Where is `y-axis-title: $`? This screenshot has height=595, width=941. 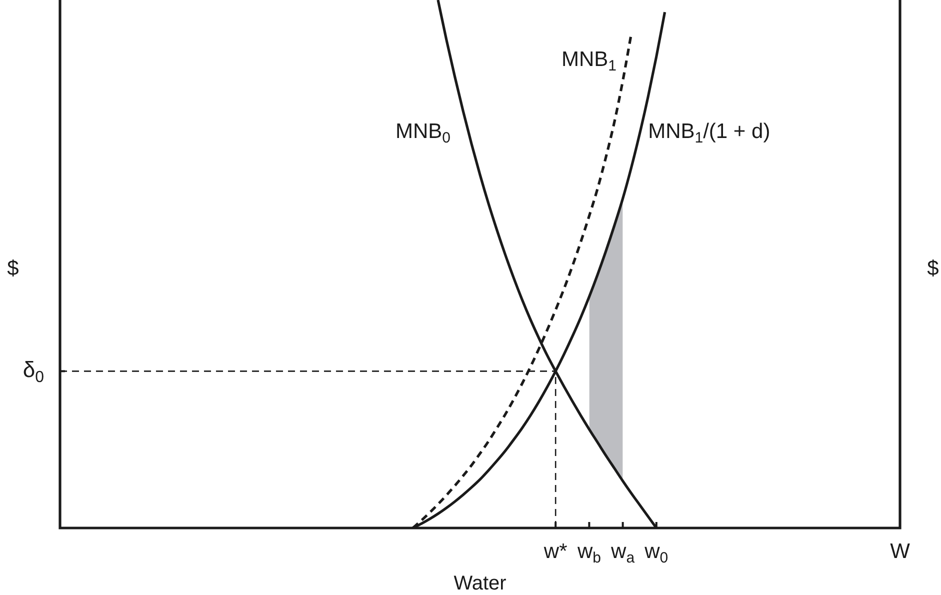
y-axis-title: $ is located at coordinates (13, 268).